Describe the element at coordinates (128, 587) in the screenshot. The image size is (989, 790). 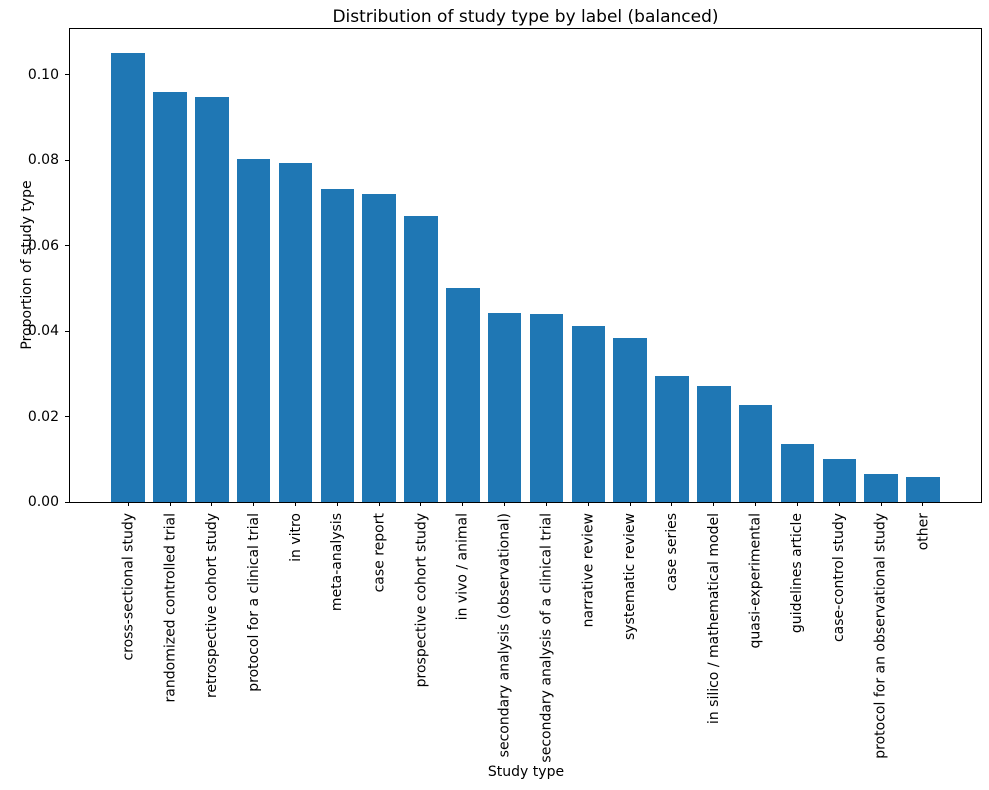
I see `x-tick-label: cross-sectional study` at that location.